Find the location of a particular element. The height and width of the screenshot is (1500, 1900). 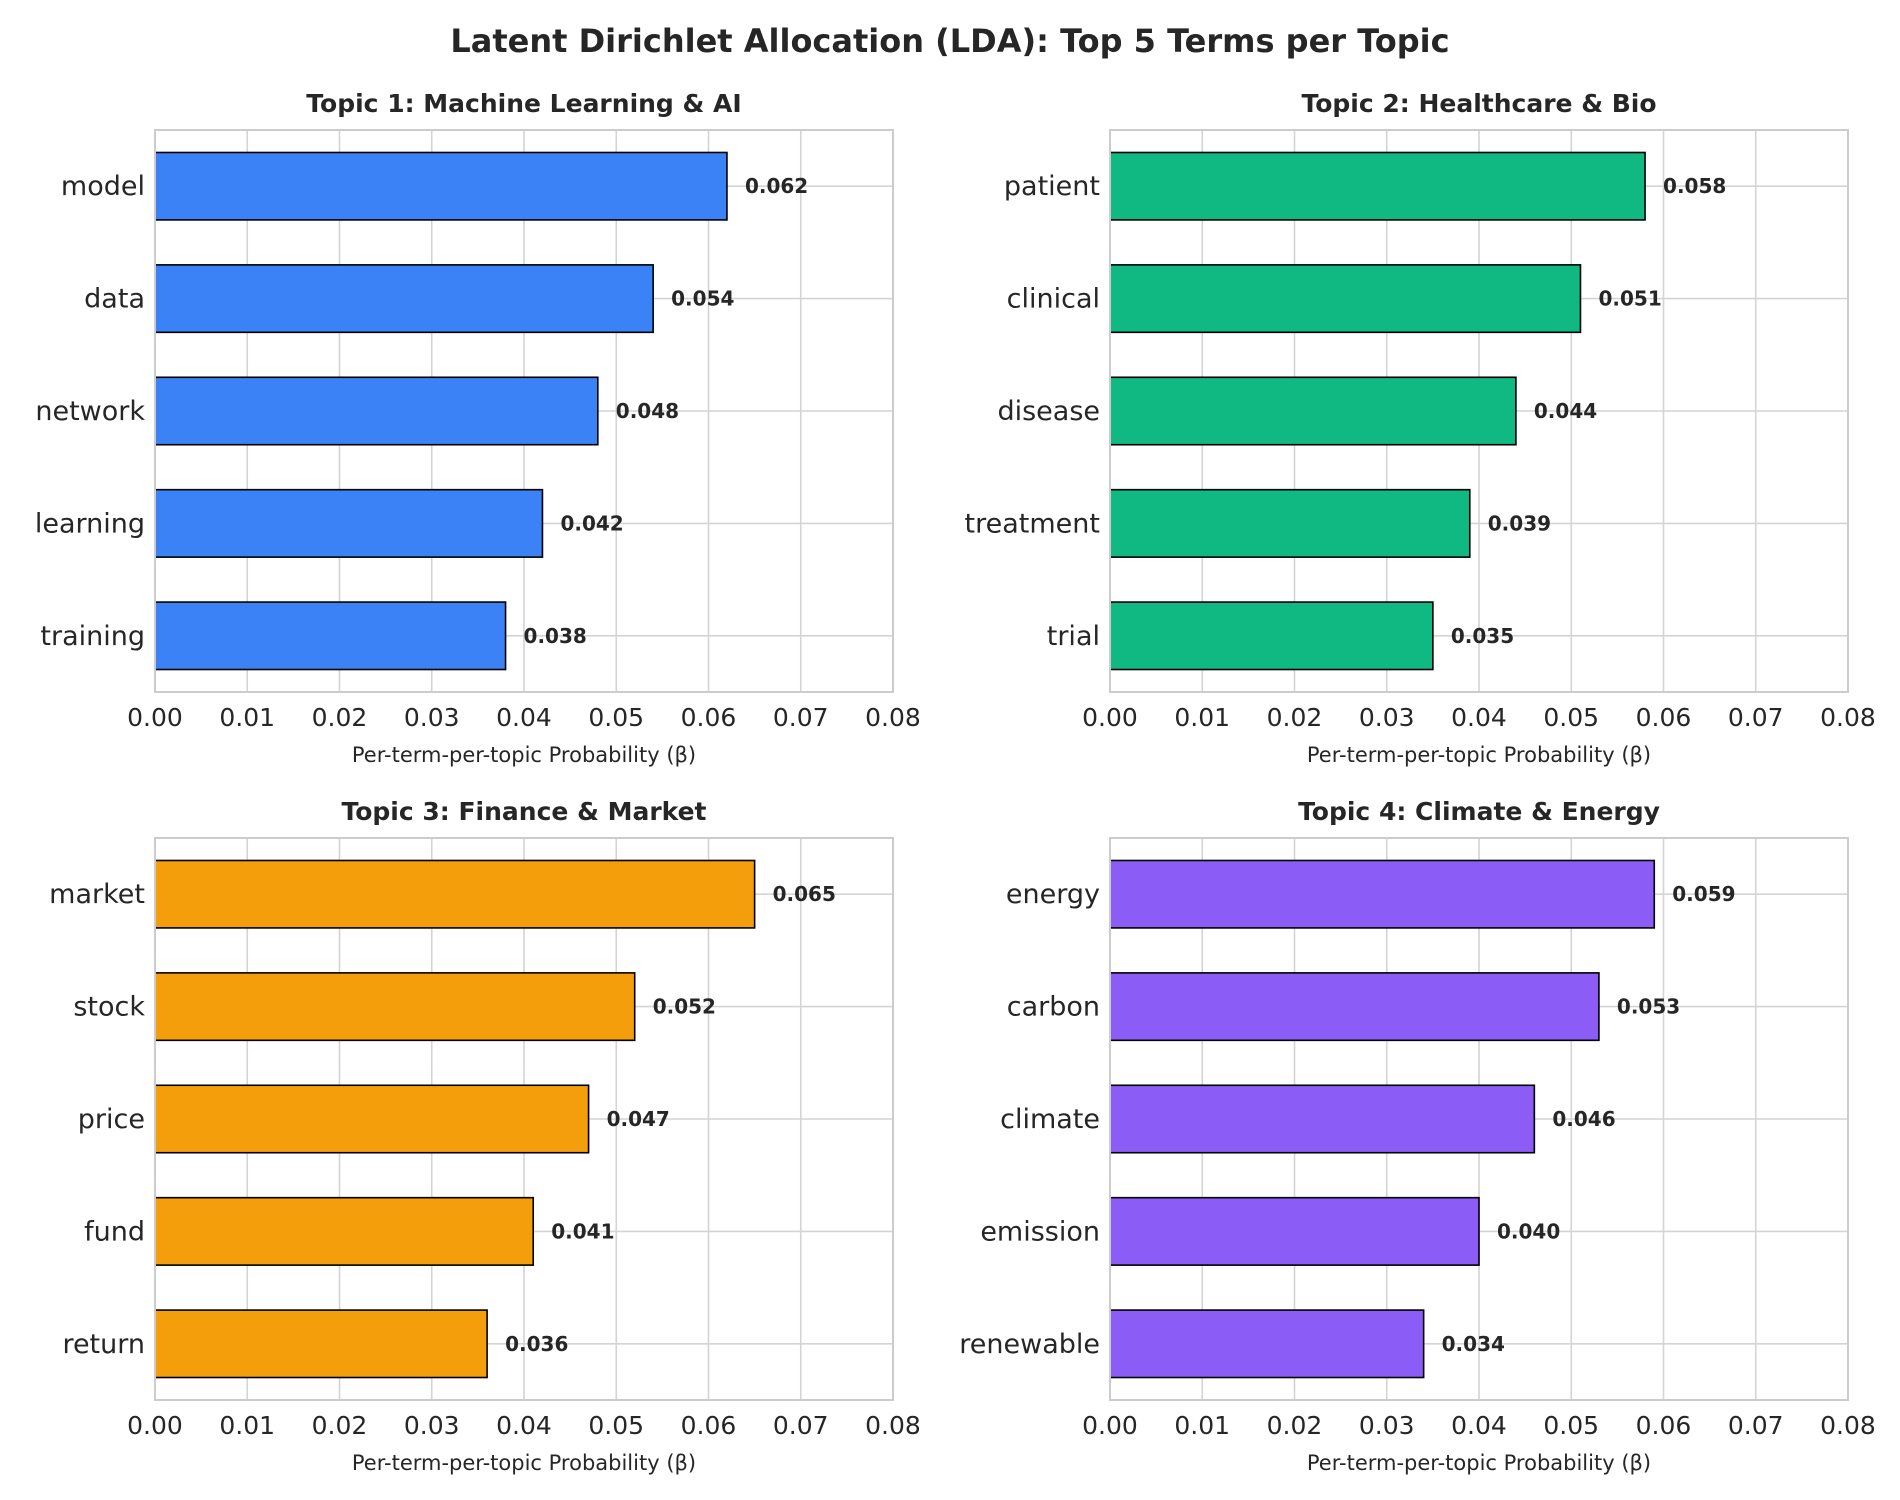

category-label-model: model is located at coordinates (103, 186).